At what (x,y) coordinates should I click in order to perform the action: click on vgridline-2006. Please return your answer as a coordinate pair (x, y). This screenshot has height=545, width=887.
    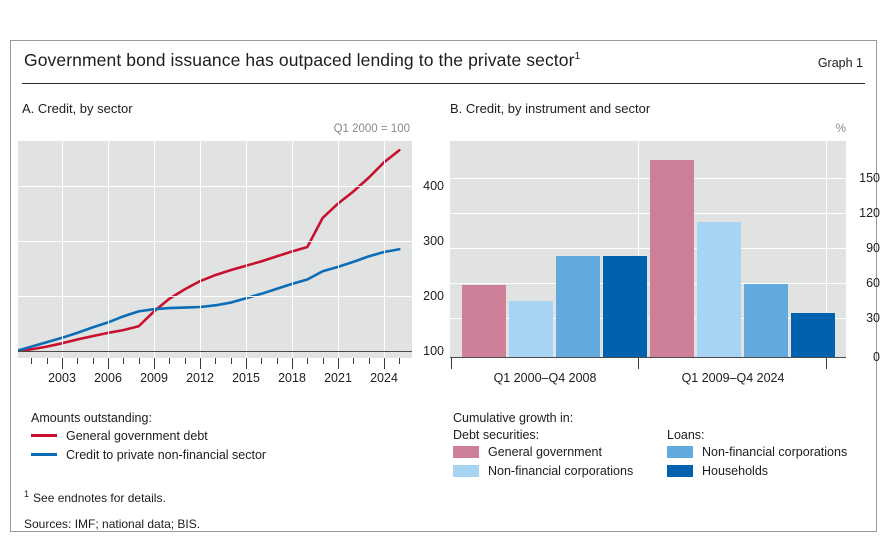
    Looking at the image, I should click on (108, 249).